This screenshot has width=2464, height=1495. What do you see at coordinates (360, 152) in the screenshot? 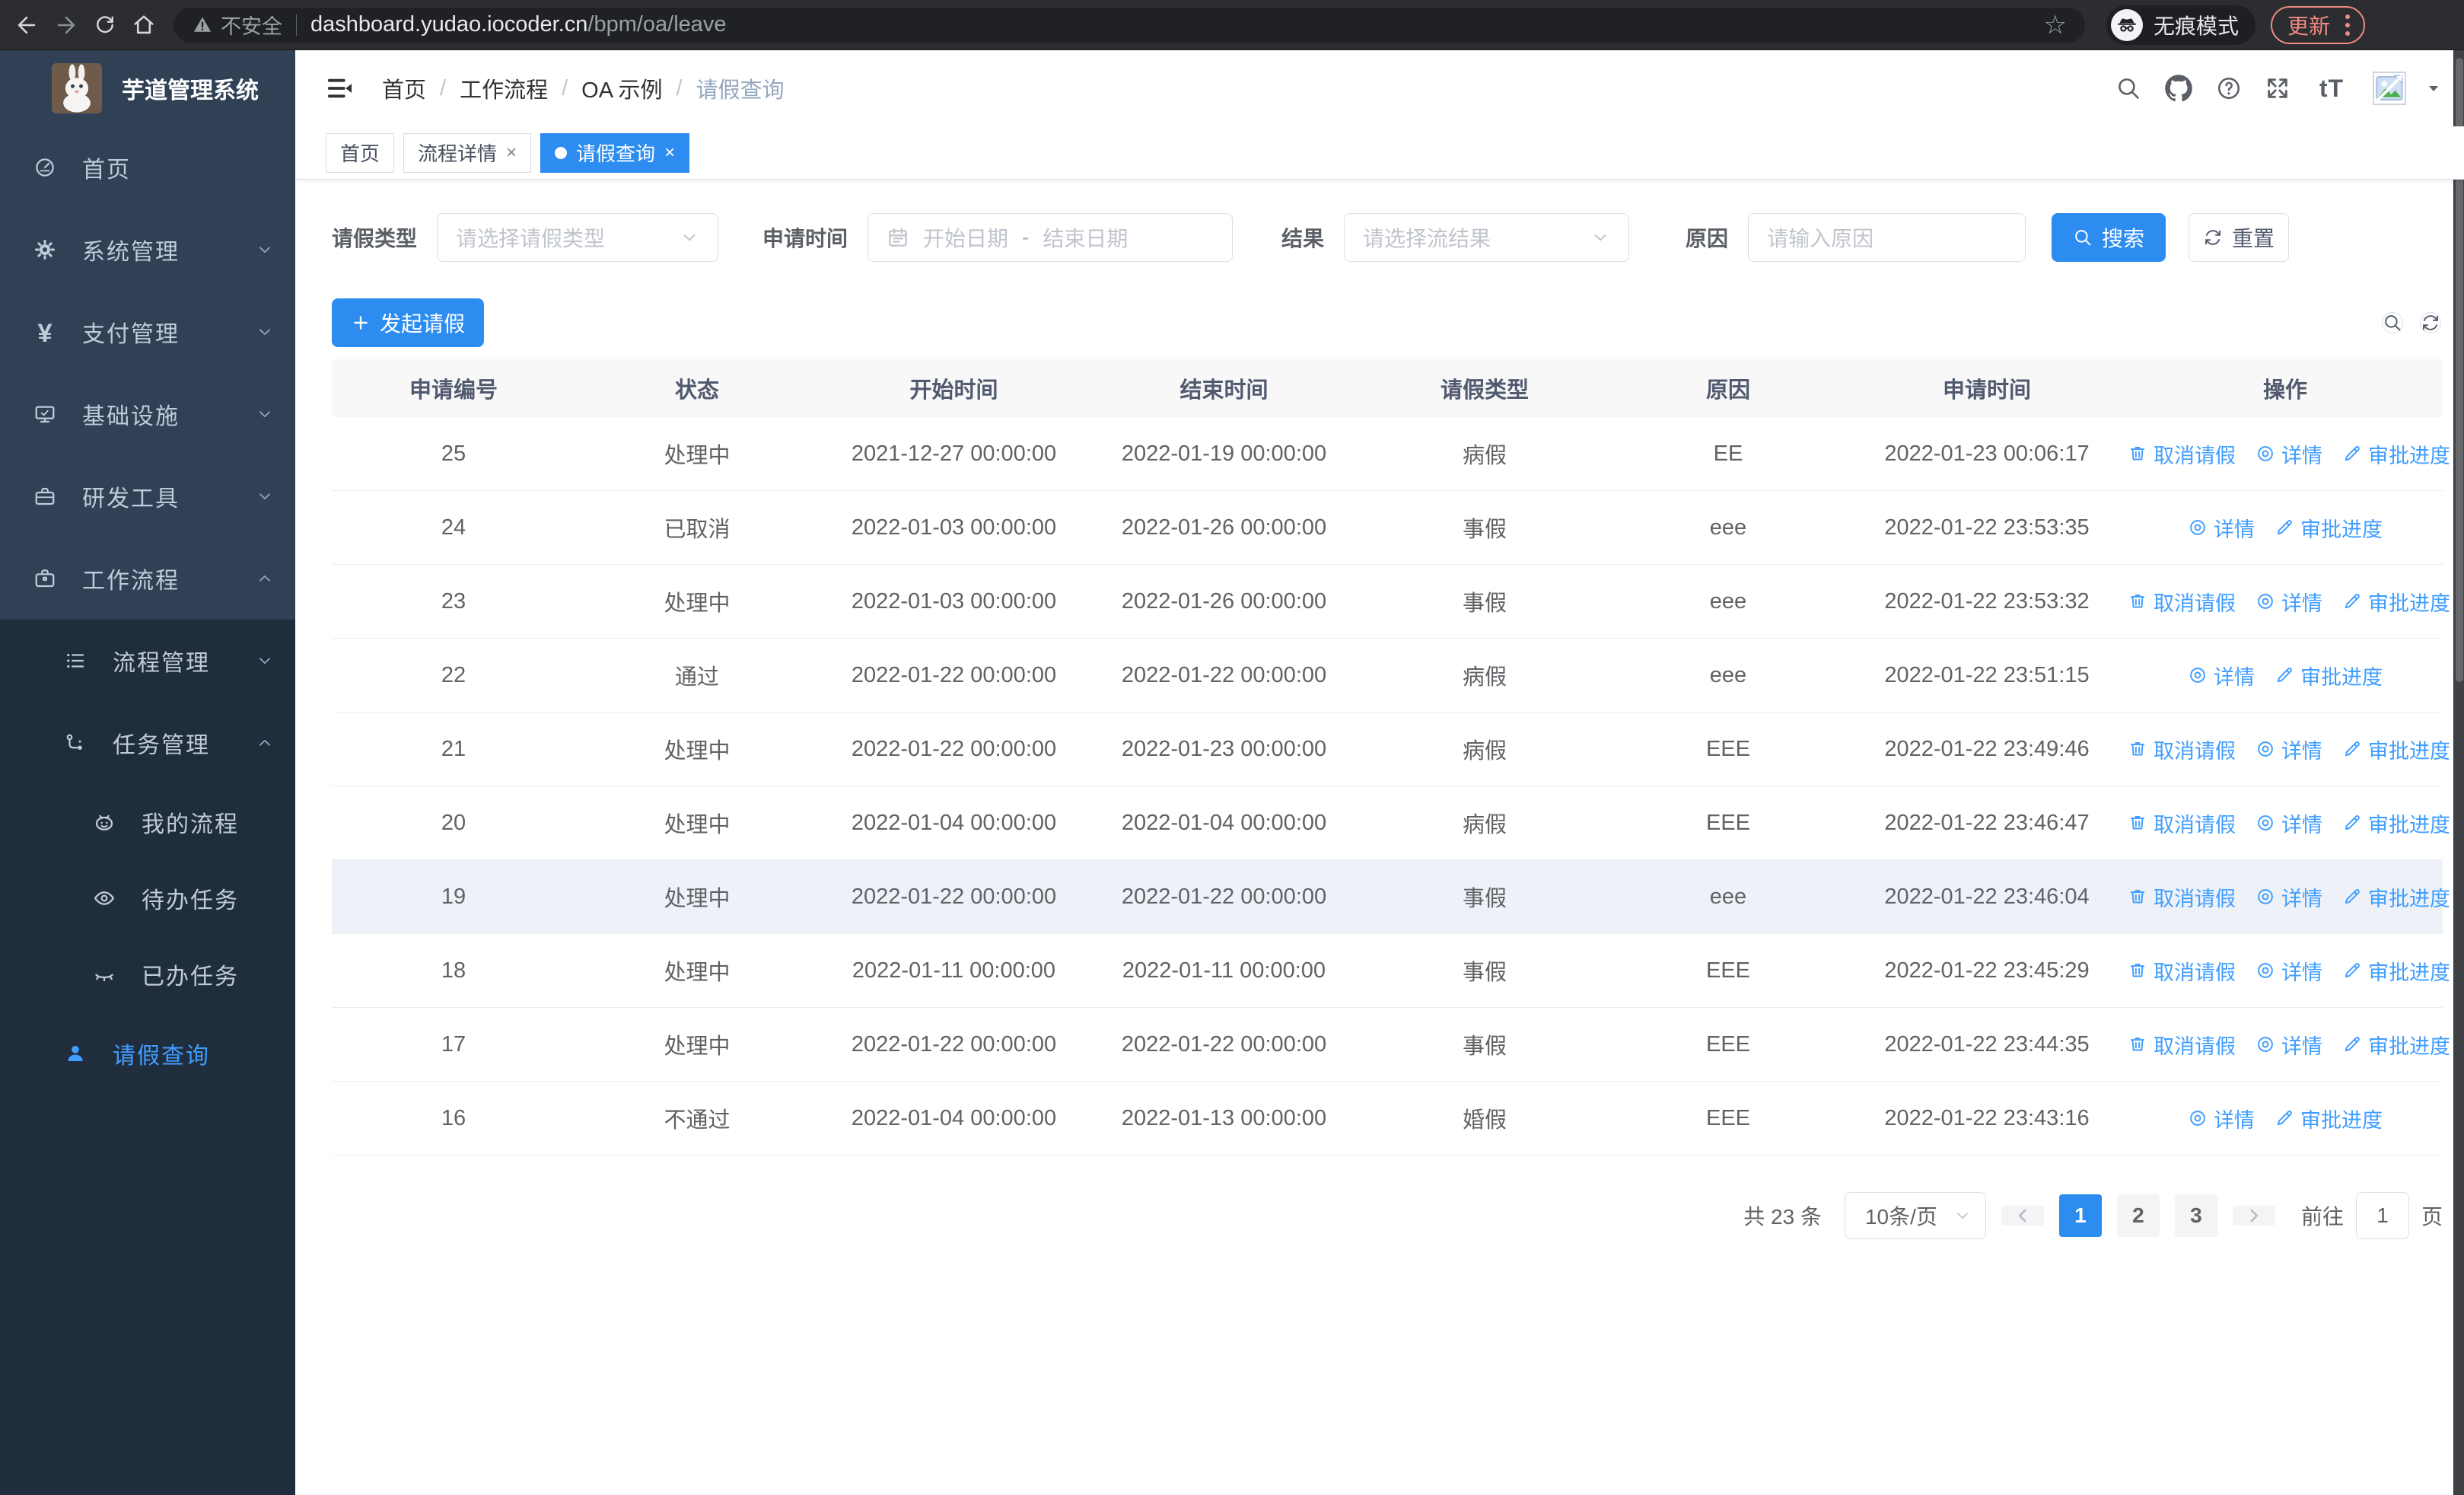
I see `tab-home: 首页` at bounding box center [360, 152].